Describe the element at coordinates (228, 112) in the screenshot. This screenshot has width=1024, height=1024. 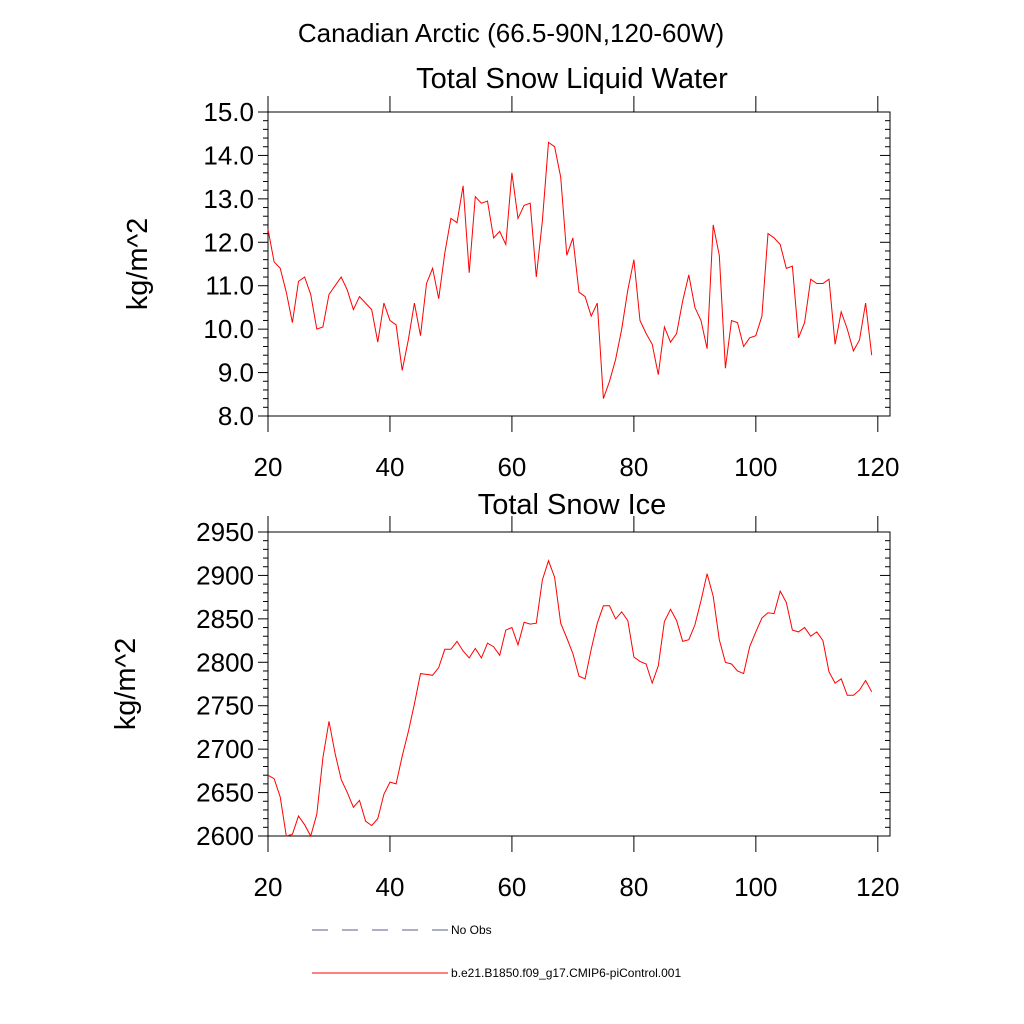
I see `y-tick-label: 15.0` at that location.